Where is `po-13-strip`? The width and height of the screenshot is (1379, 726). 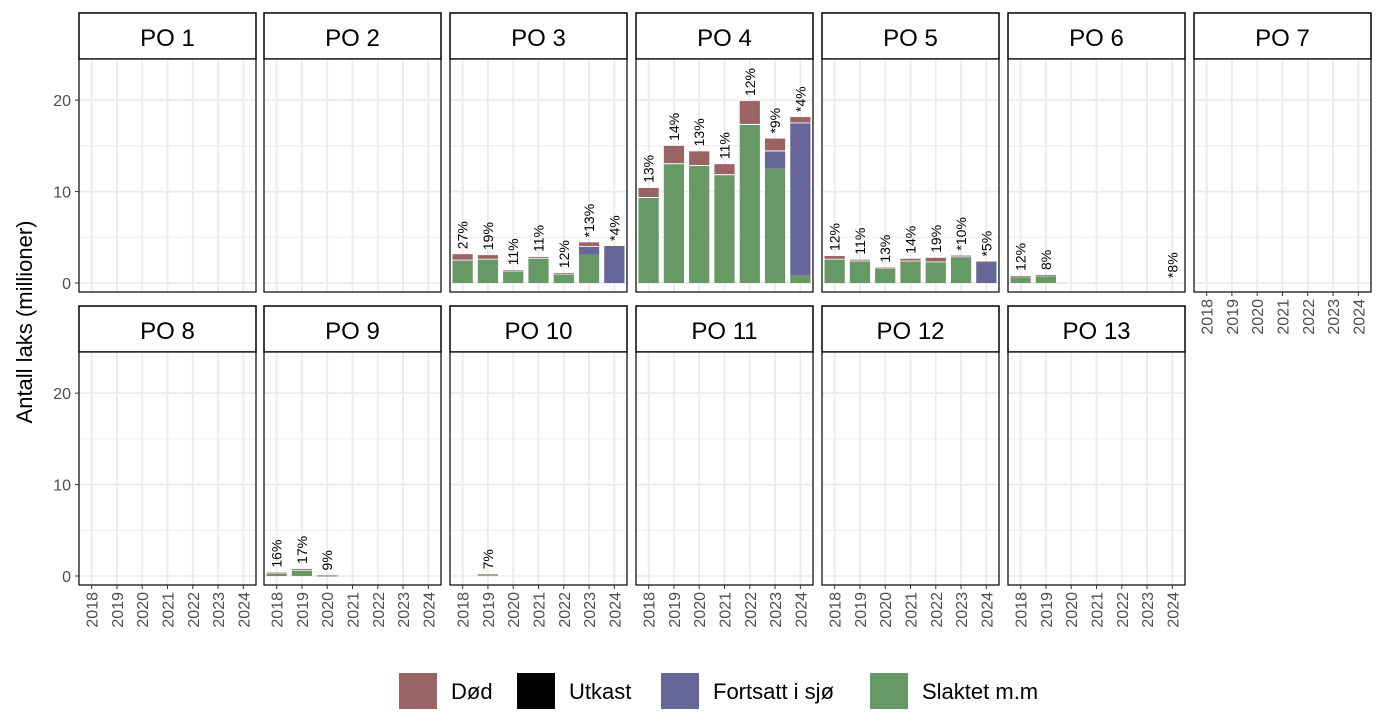
po-13-strip is located at coordinates (1096, 329).